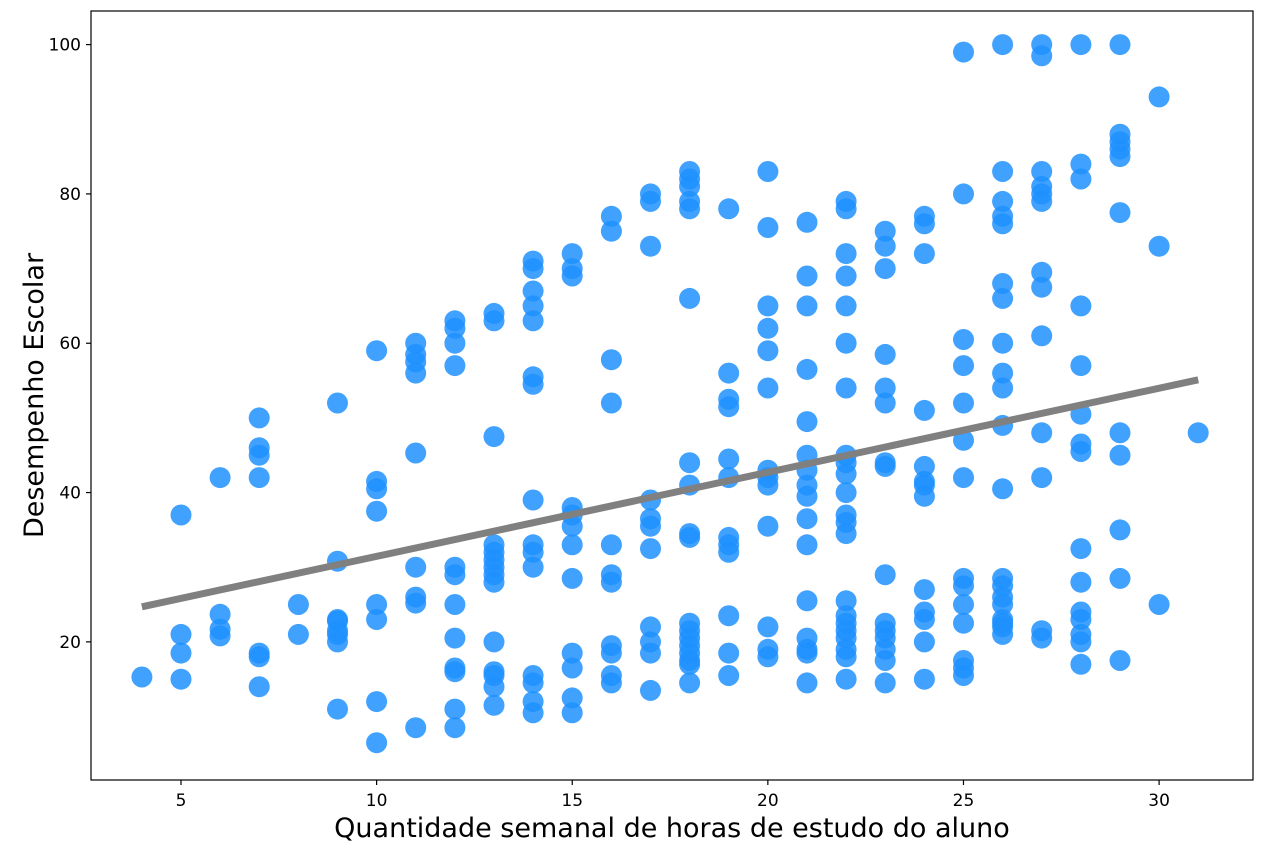 This screenshot has width=1262, height=852. What do you see at coordinates (70, 195) in the screenshot?
I see `y-tick-label: 80` at bounding box center [70, 195].